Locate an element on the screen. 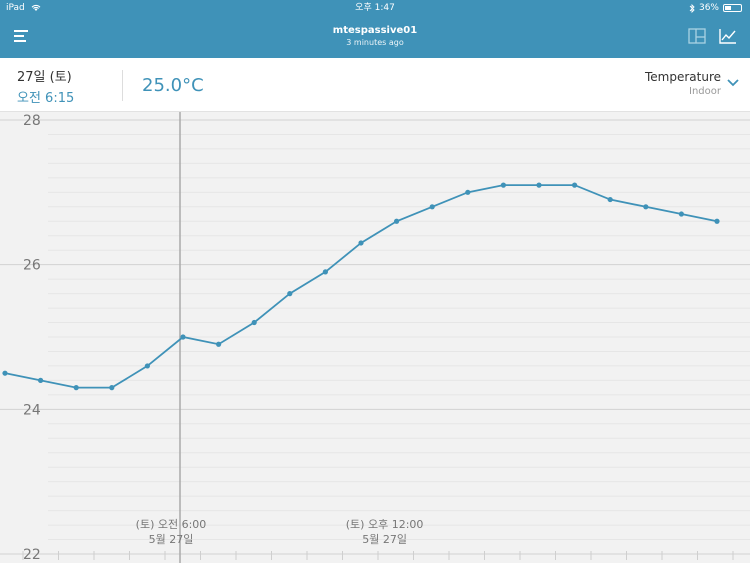  battery-percent: 36% is located at coordinates (708, 8).